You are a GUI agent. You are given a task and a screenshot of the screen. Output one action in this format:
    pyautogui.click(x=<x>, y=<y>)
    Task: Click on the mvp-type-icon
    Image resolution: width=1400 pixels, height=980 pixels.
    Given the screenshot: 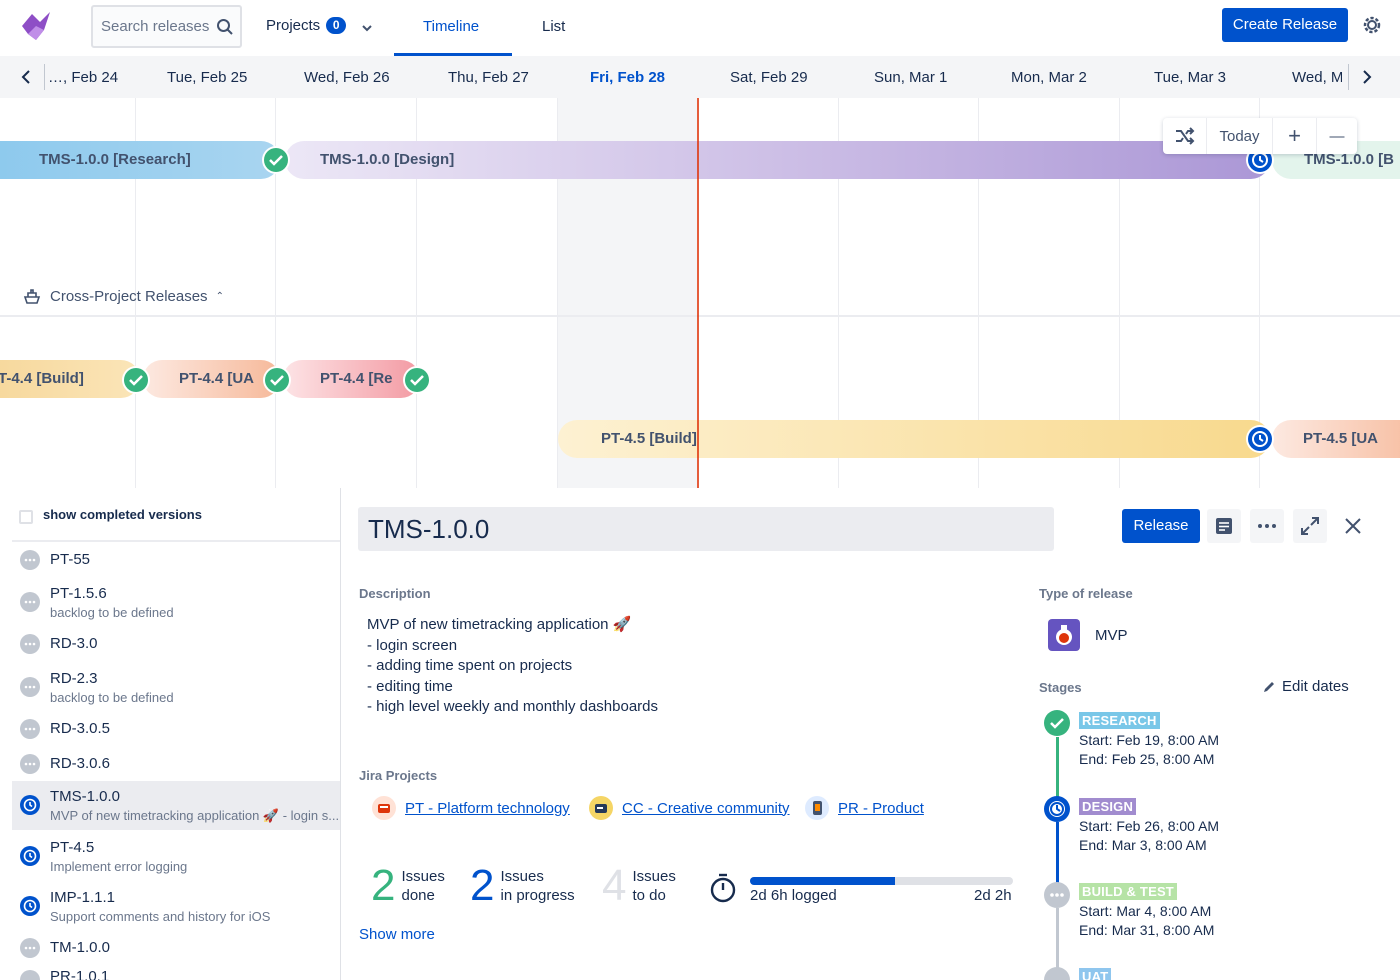 What is the action you would take?
    pyautogui.click(x=1064, y=635)
    